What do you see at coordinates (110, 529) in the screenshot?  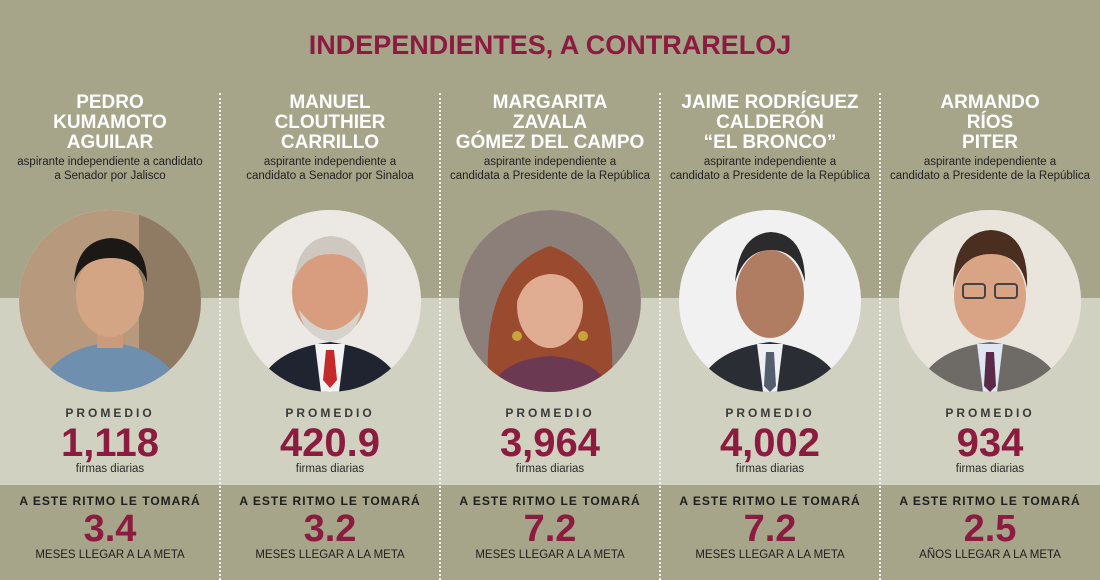 I see `ritmo-value: 3.4` at bounding box center [110, 529].